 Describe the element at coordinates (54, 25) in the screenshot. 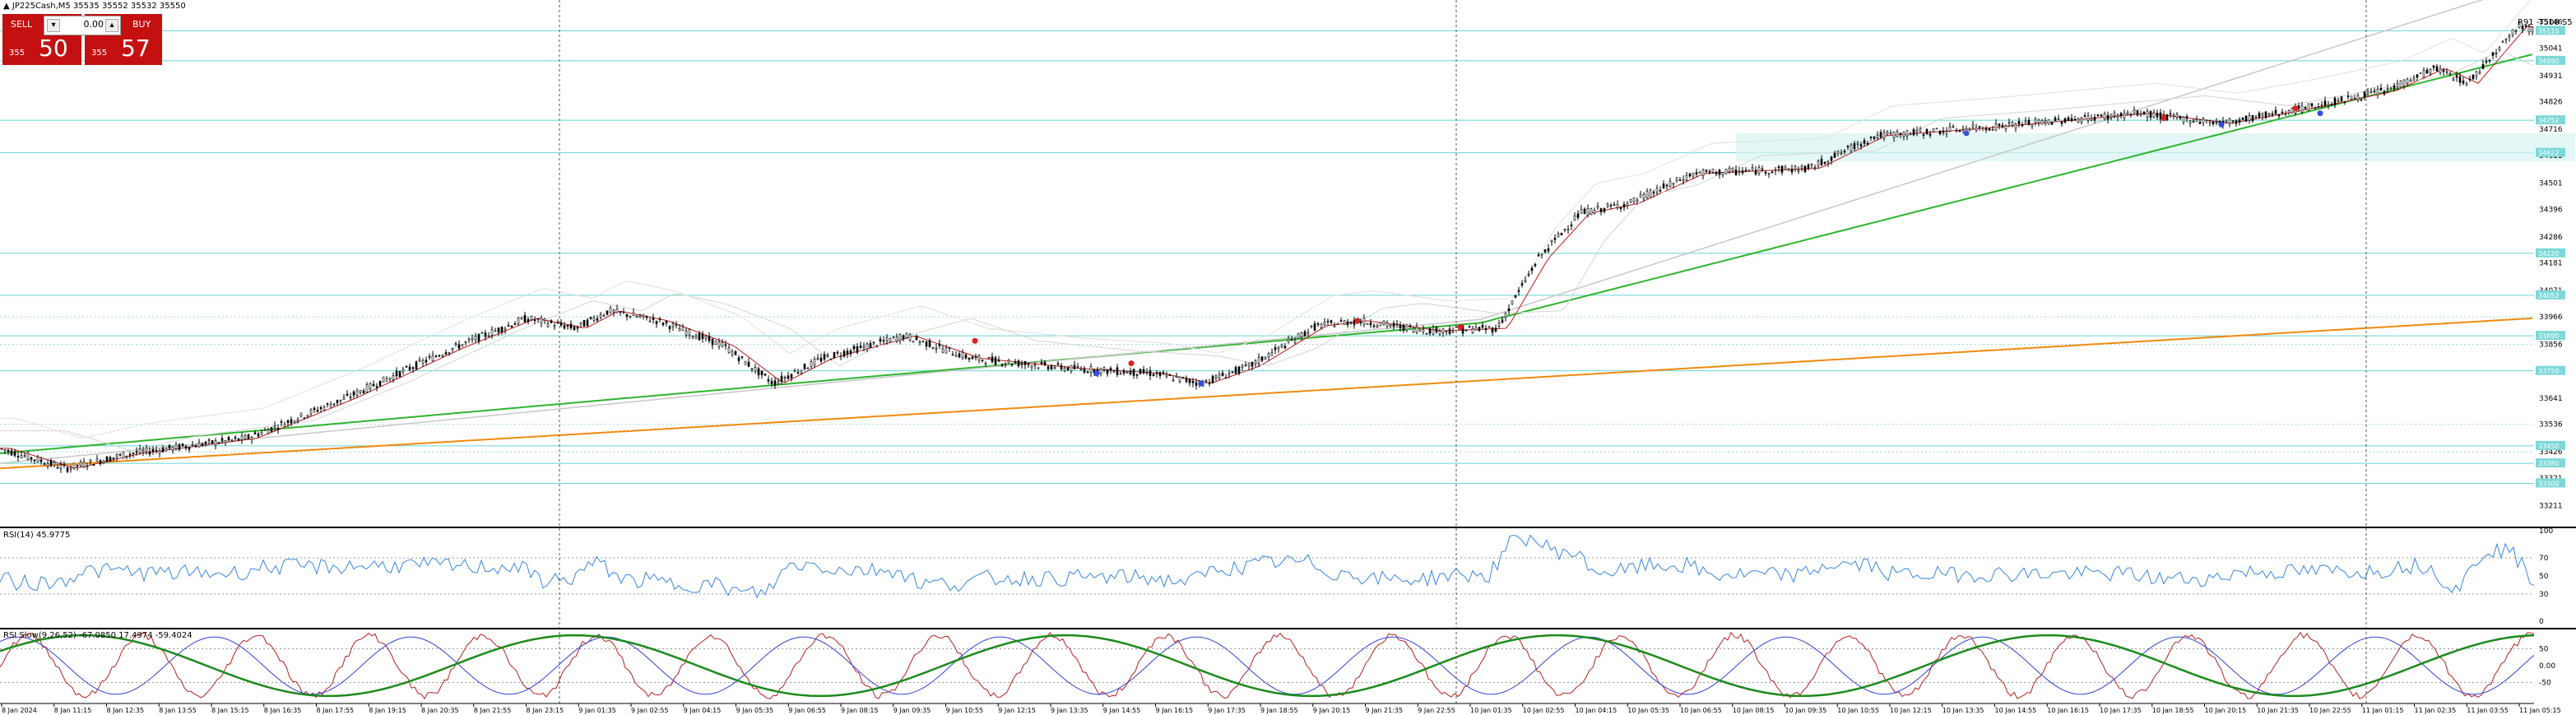

I see `lot-decrease-button: ▾` at that location.